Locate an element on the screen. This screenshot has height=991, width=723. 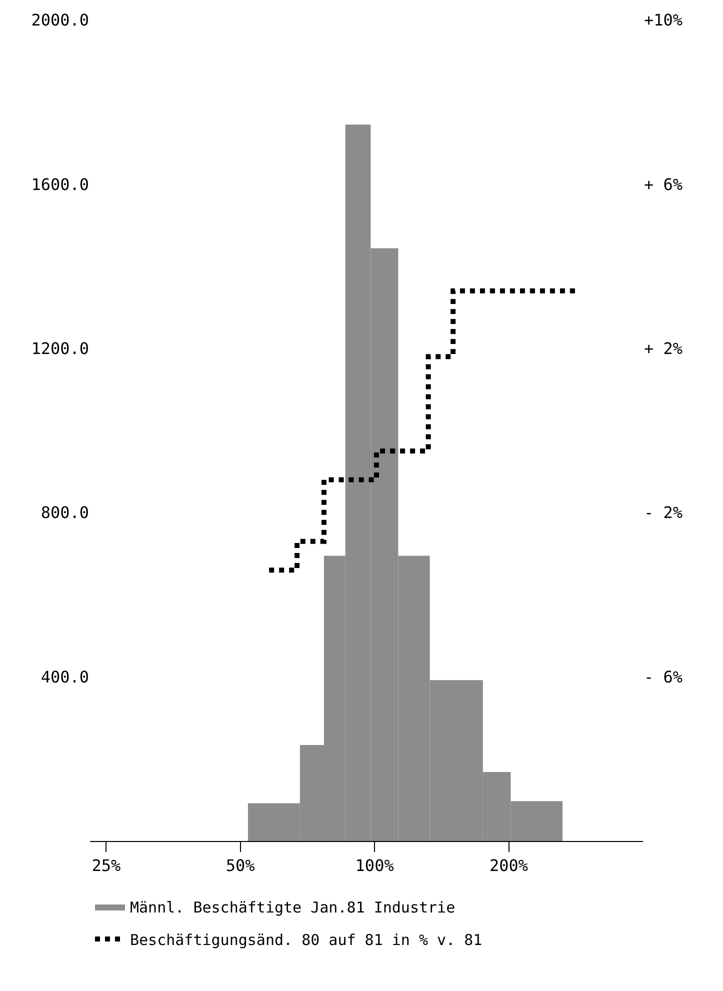
y-tick-label: 800.0 is located at coordinates (64, 512).